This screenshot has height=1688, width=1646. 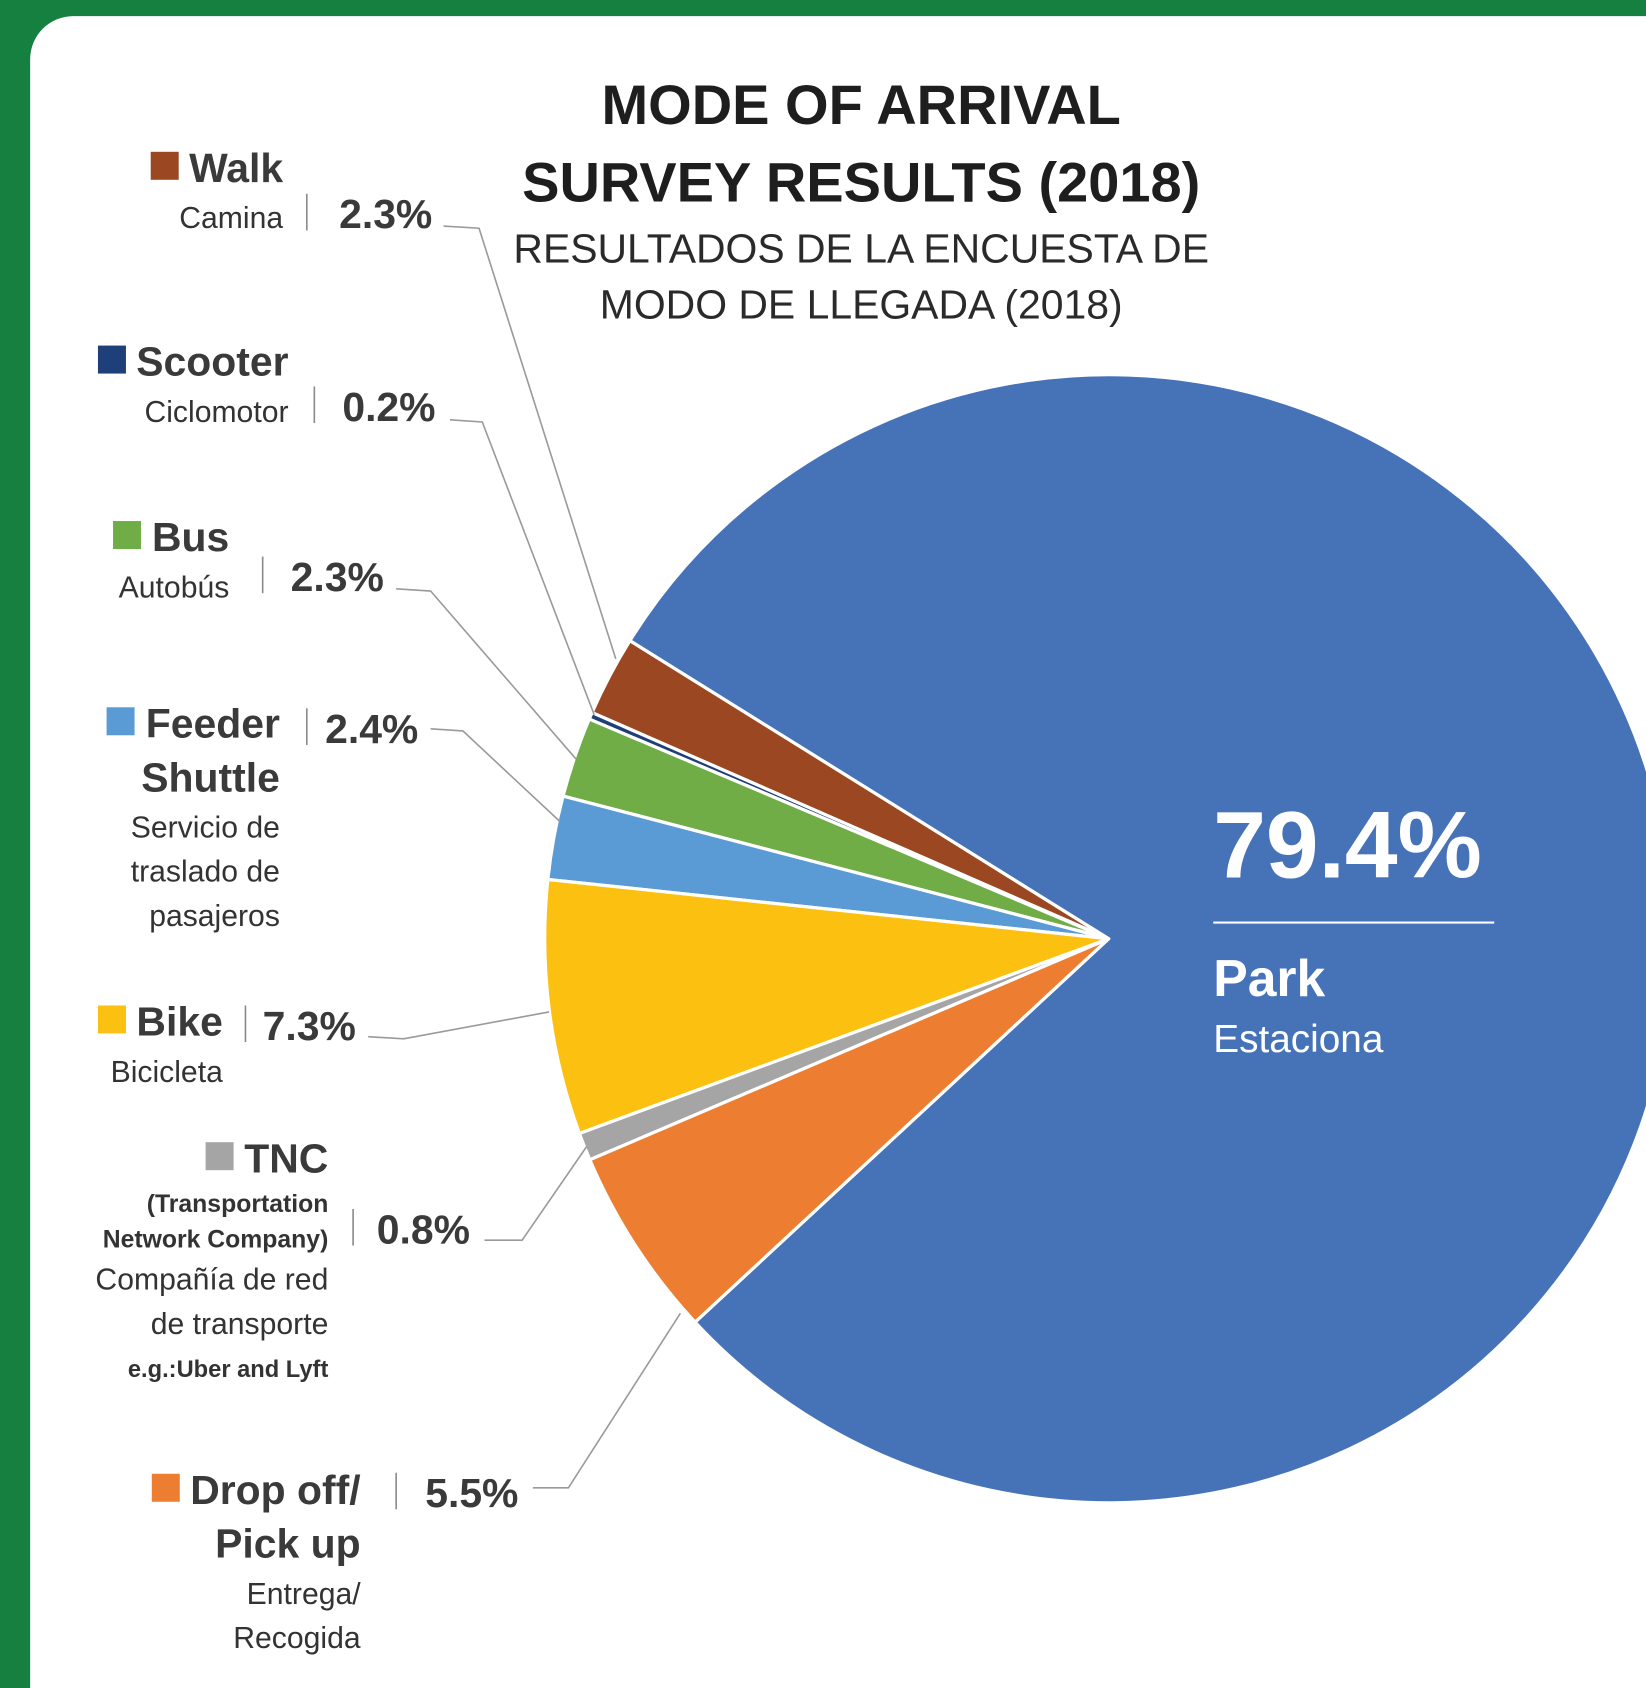 What do you see at coordinates (197, 1160) in the screenshot?
I see `legend-label-row: TNC` at bounding box center [197, 1160].